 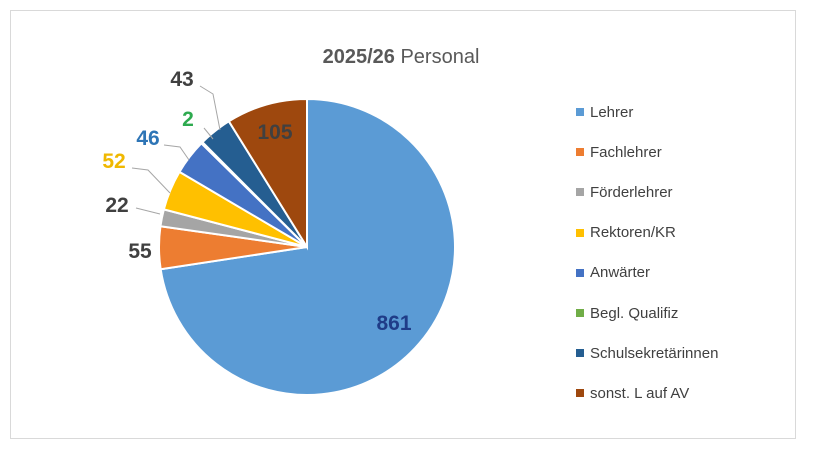 I want to click on data-label-3: 52, so click(x=113, y=161).